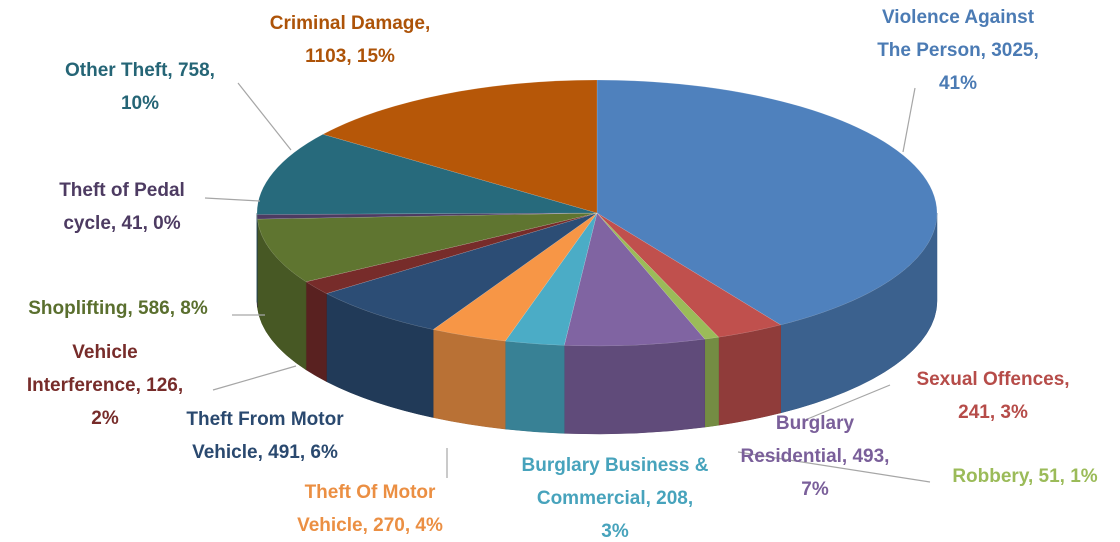 This screenshot has width=1120, height=542. Describe the element at coordinates (815, 423) in the screenshot. I see `data-label: Burglary` at that location.